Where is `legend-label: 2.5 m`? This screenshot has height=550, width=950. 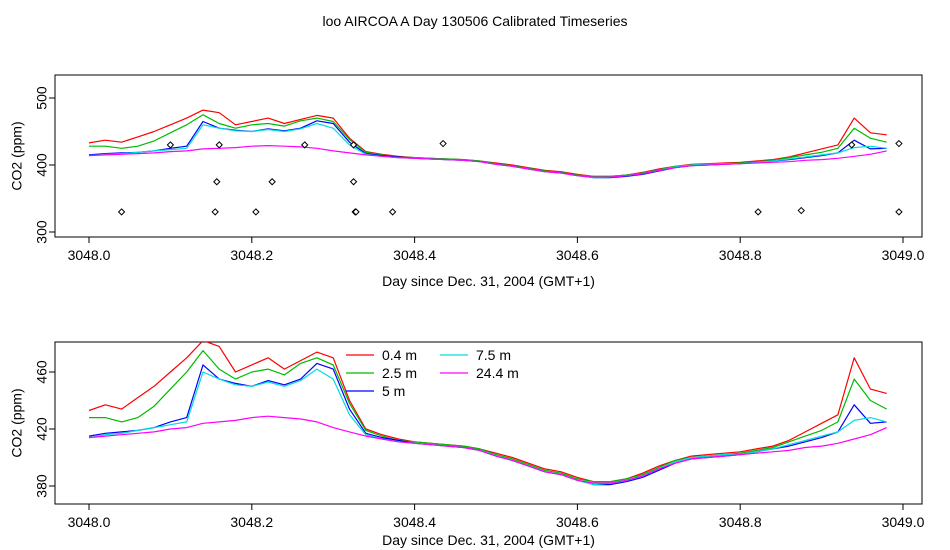 legend-label: 2.5 m is located at coordinates (399, 373).